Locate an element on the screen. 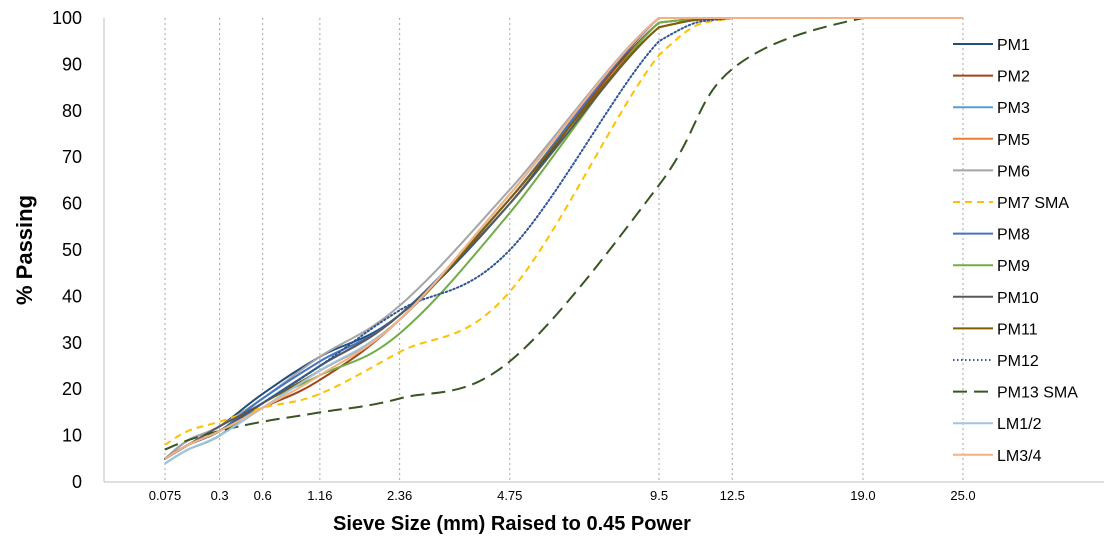  x-tick-label: 2.36 is located at coordinates (399, 495).